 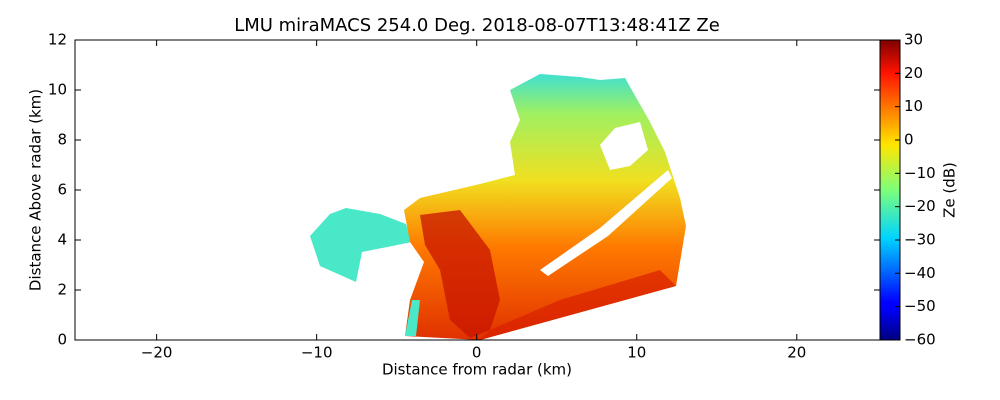 What do you see at coordinates (920, 340) in the screenshot?
I see `colorbar-tick-label: −60` at bounding box center [920, 340].